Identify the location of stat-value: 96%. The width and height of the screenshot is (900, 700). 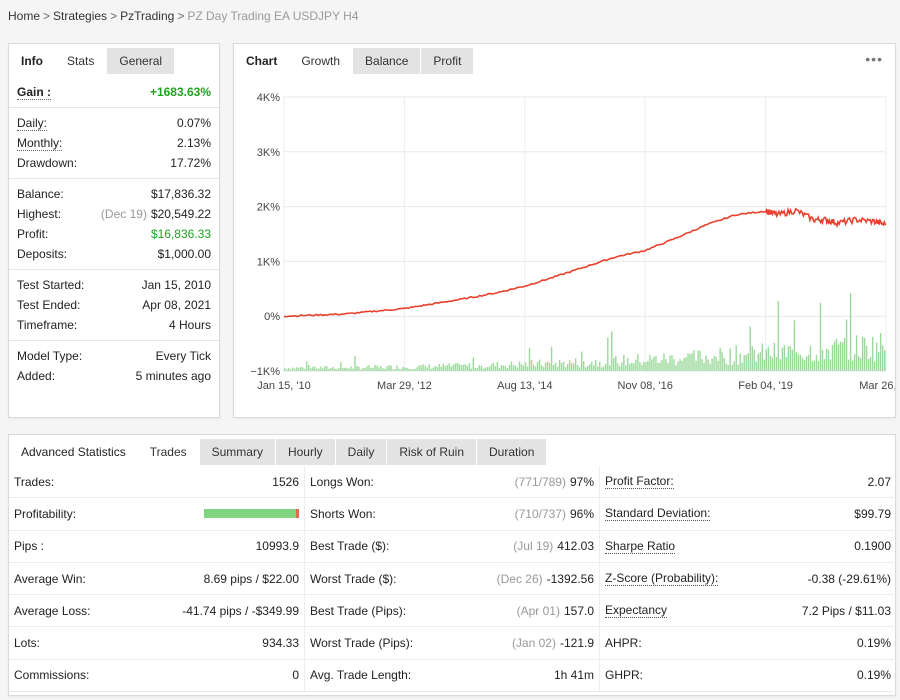
(581, 513).